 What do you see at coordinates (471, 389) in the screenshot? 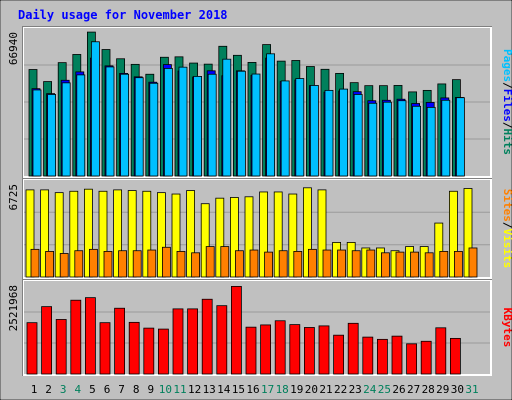
I see `x-tick-label: 31` at bounding box center [471, 389].